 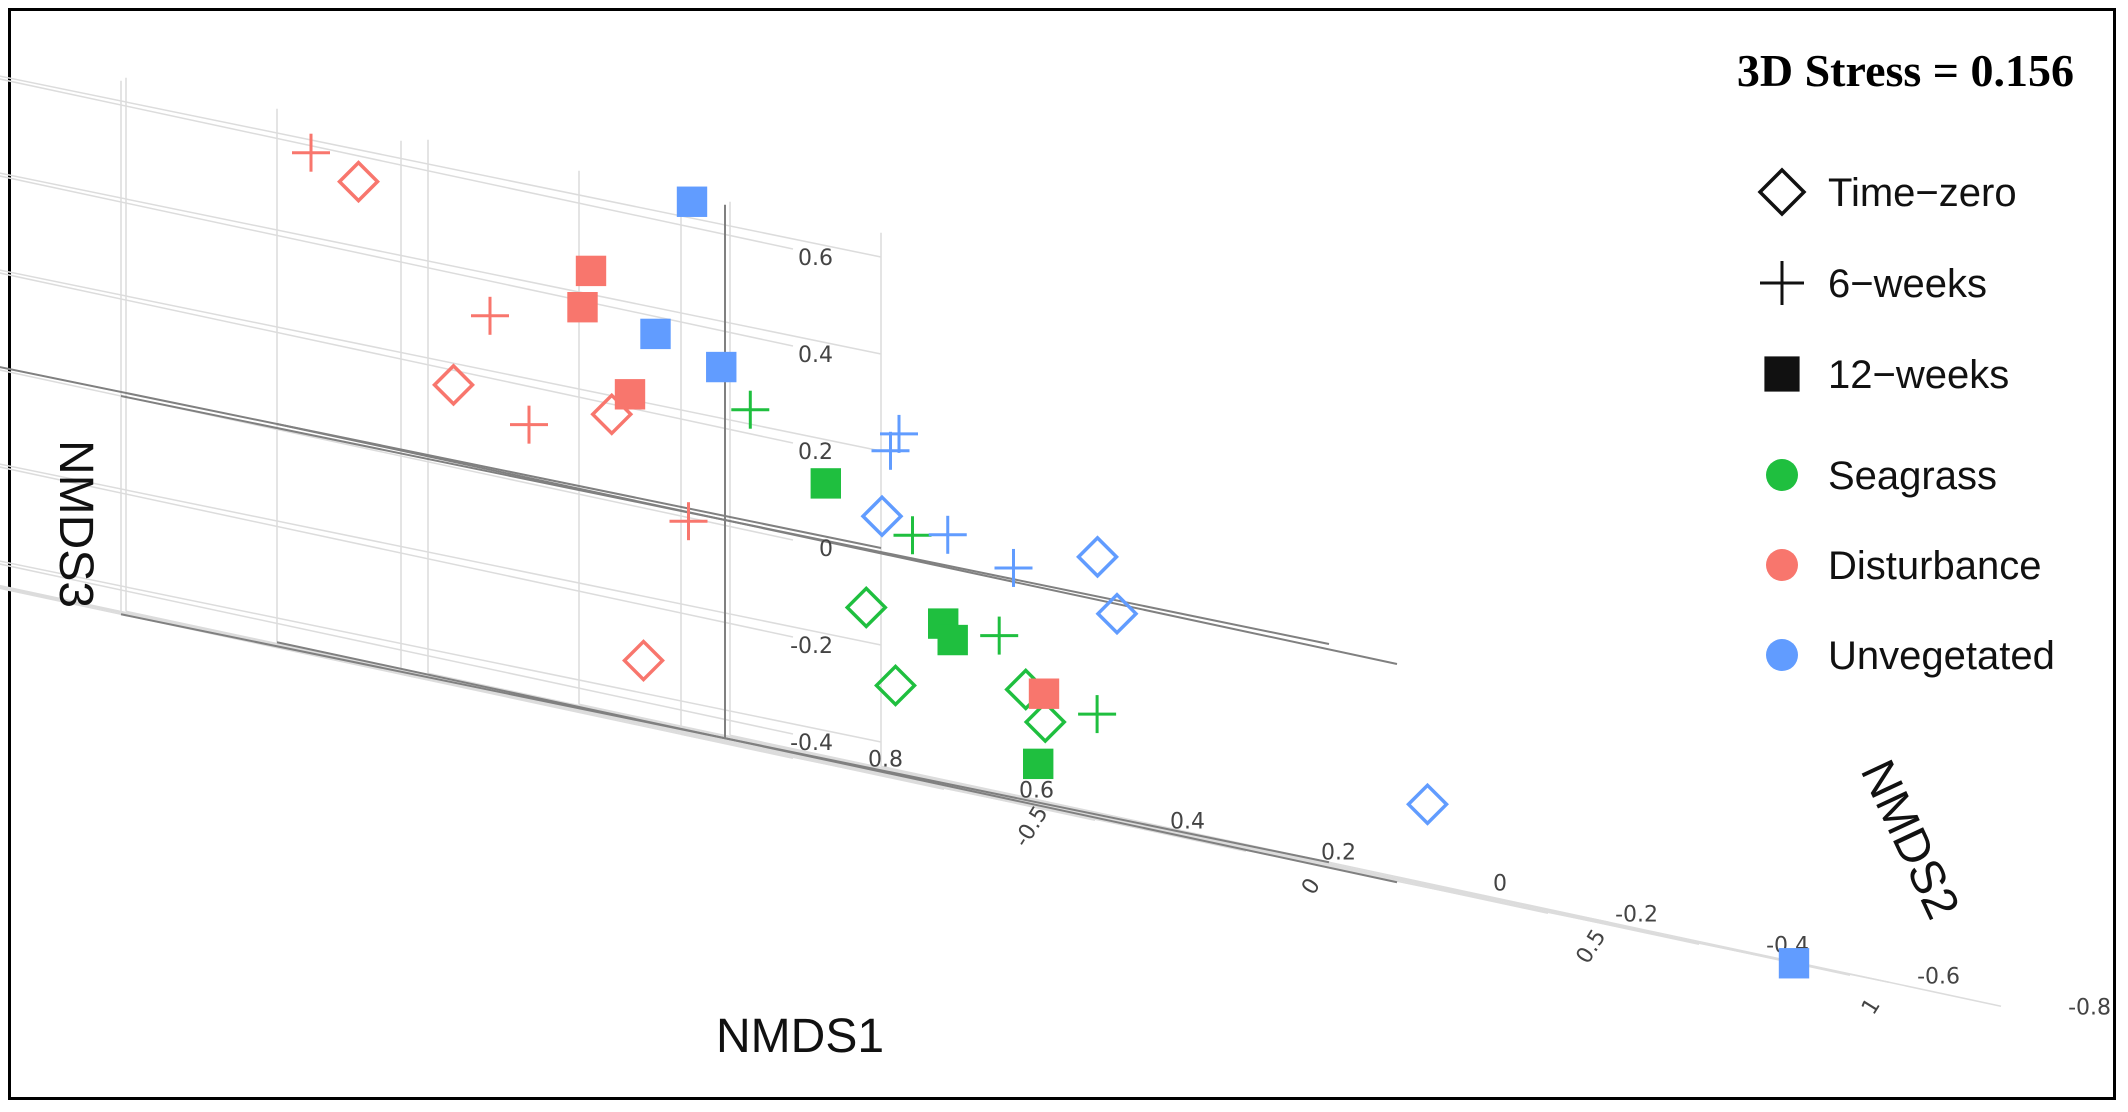 I want to click on x-tick-label: 0, so click(x=1311, y=886).